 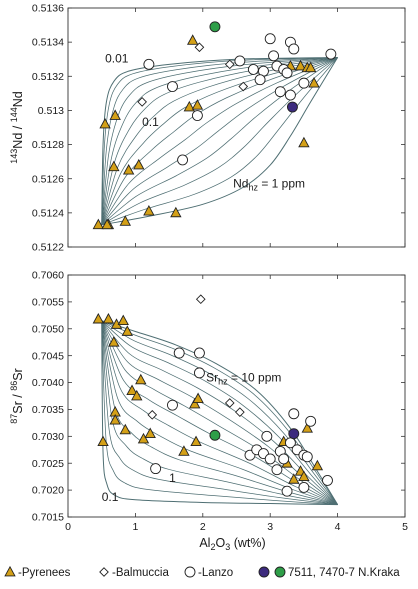 What do you see at coordinates (240, 99) in the screenshot?
I see `nd-series-lanzo` at bounding box center [240, 99].